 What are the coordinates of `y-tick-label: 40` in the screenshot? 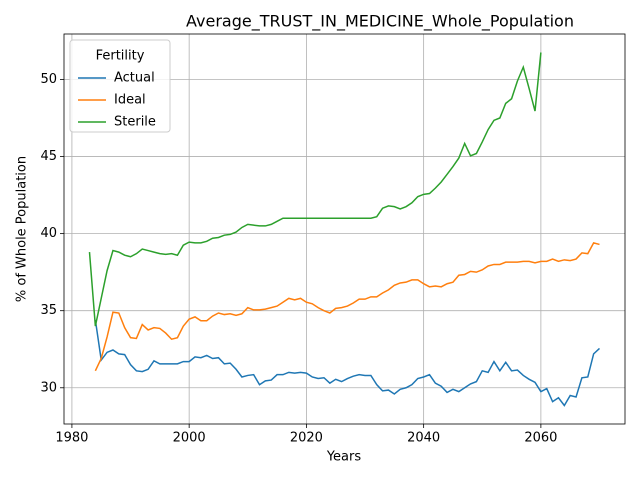 It's located at (48, 233).